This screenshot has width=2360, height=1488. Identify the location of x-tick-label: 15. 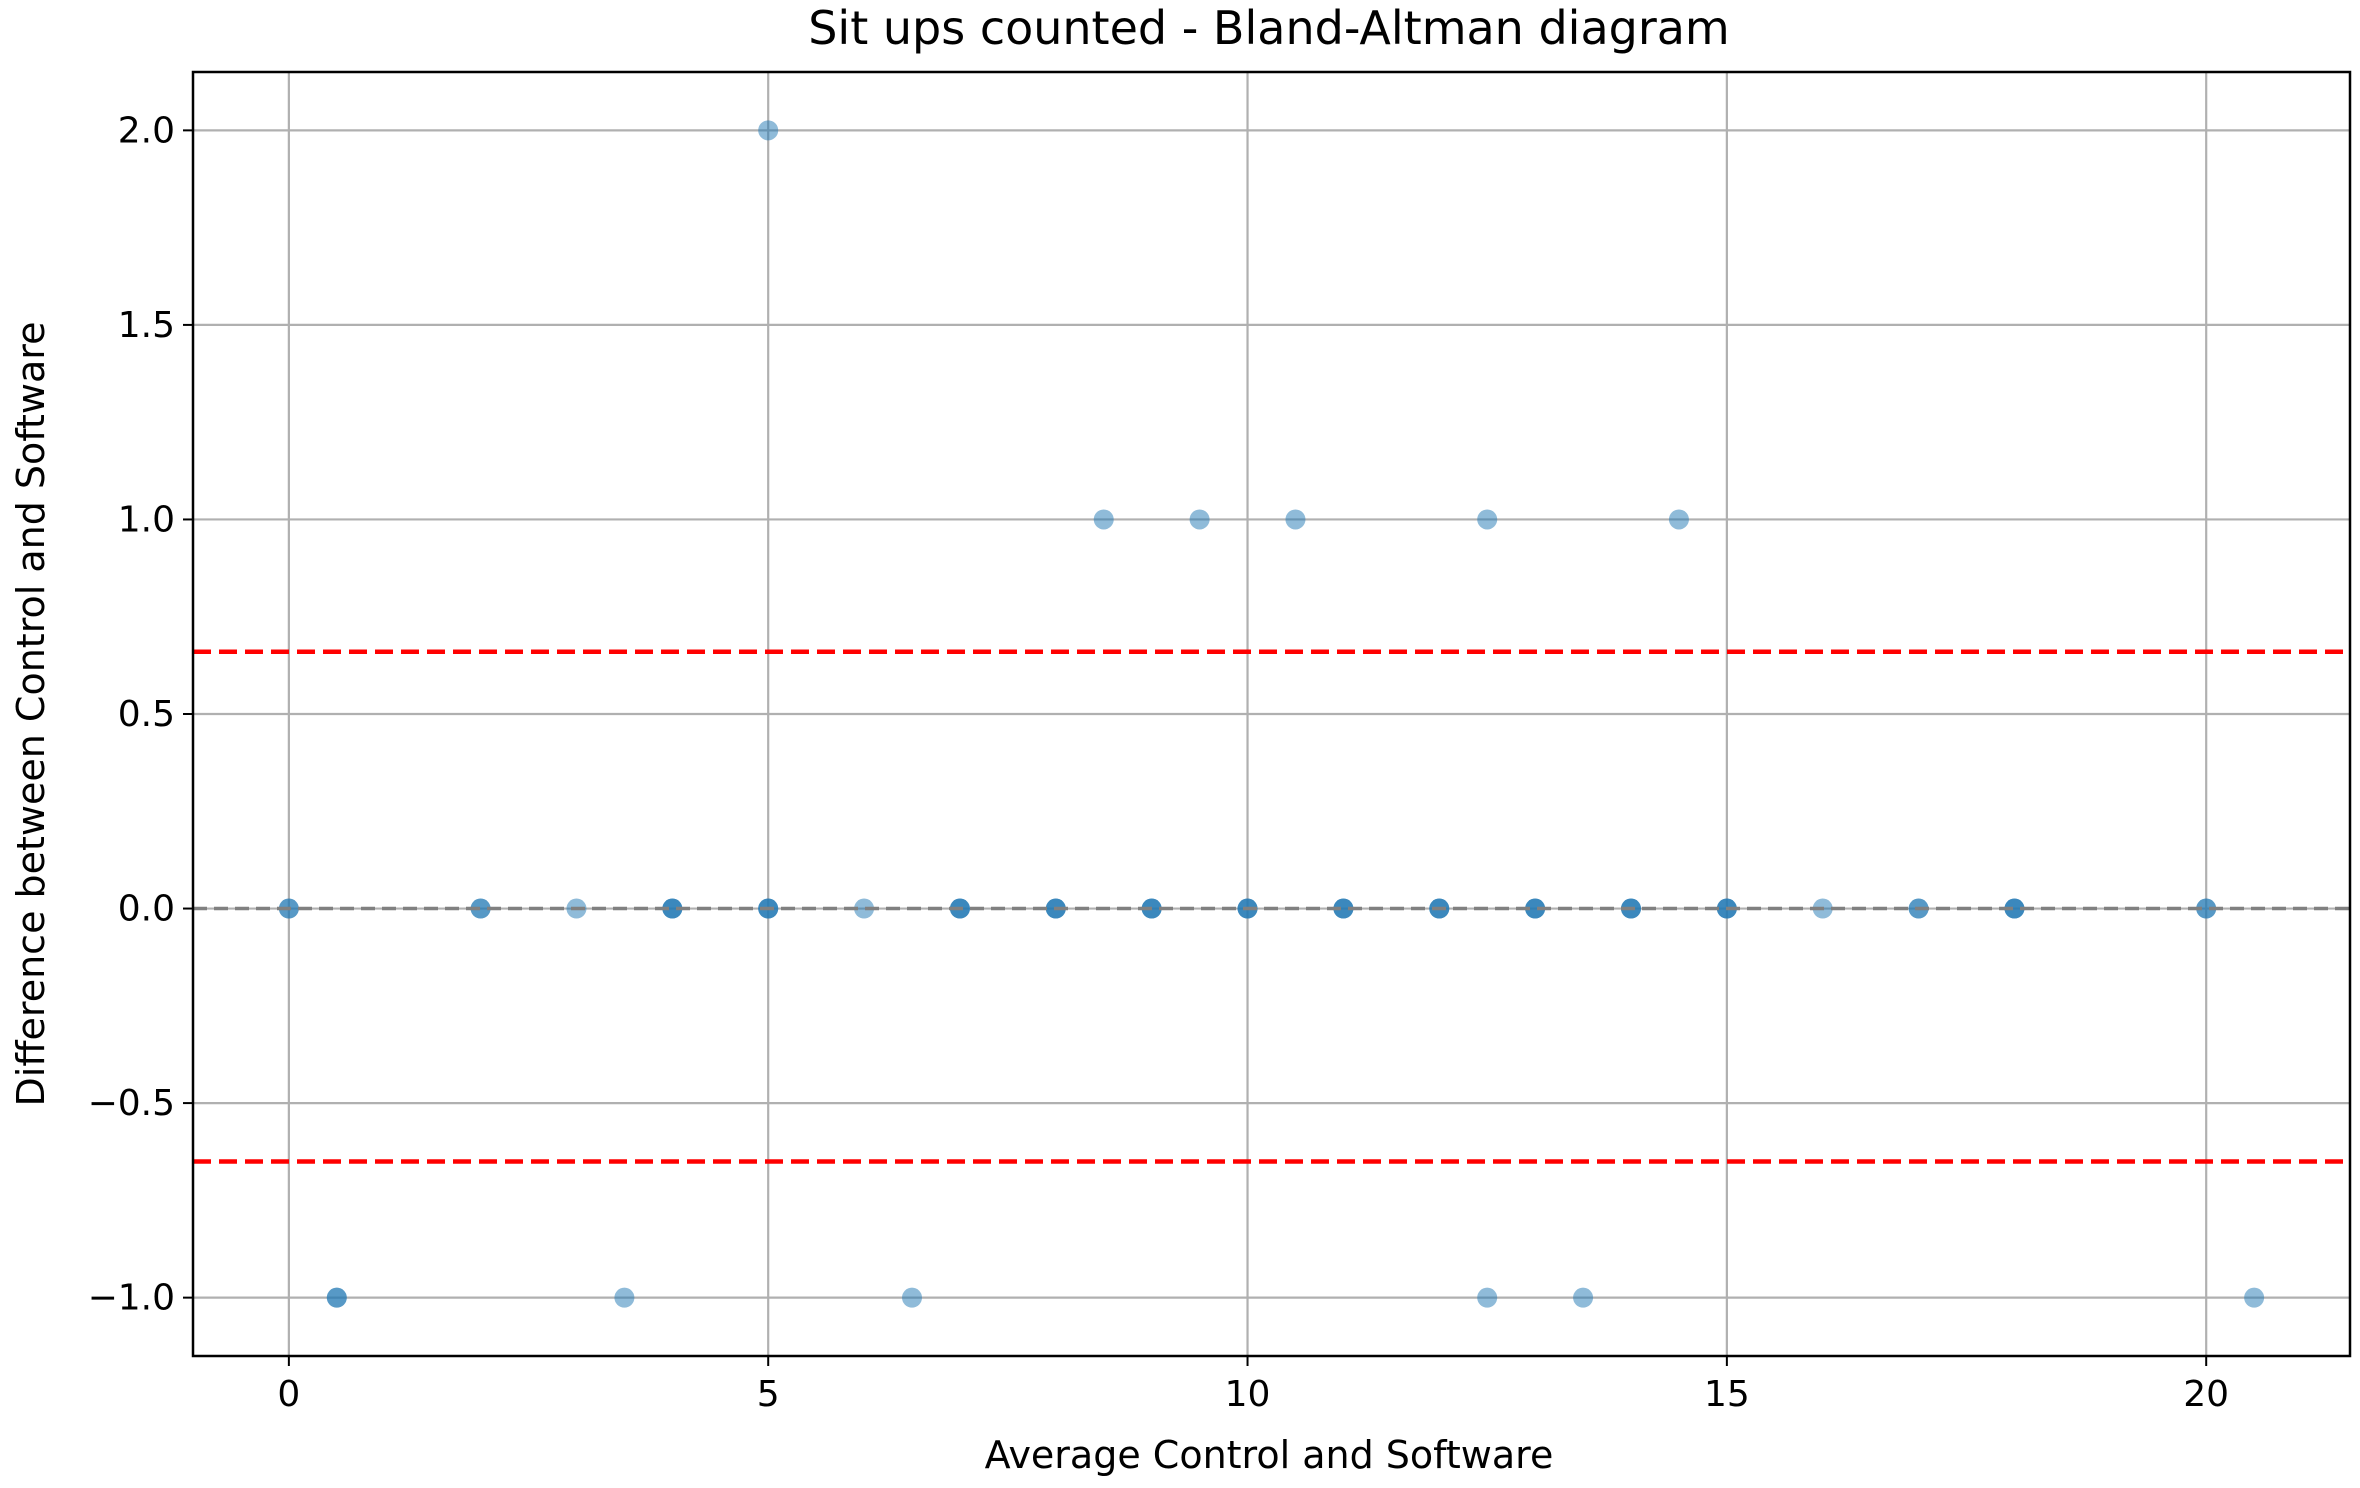
(1727, 1394).